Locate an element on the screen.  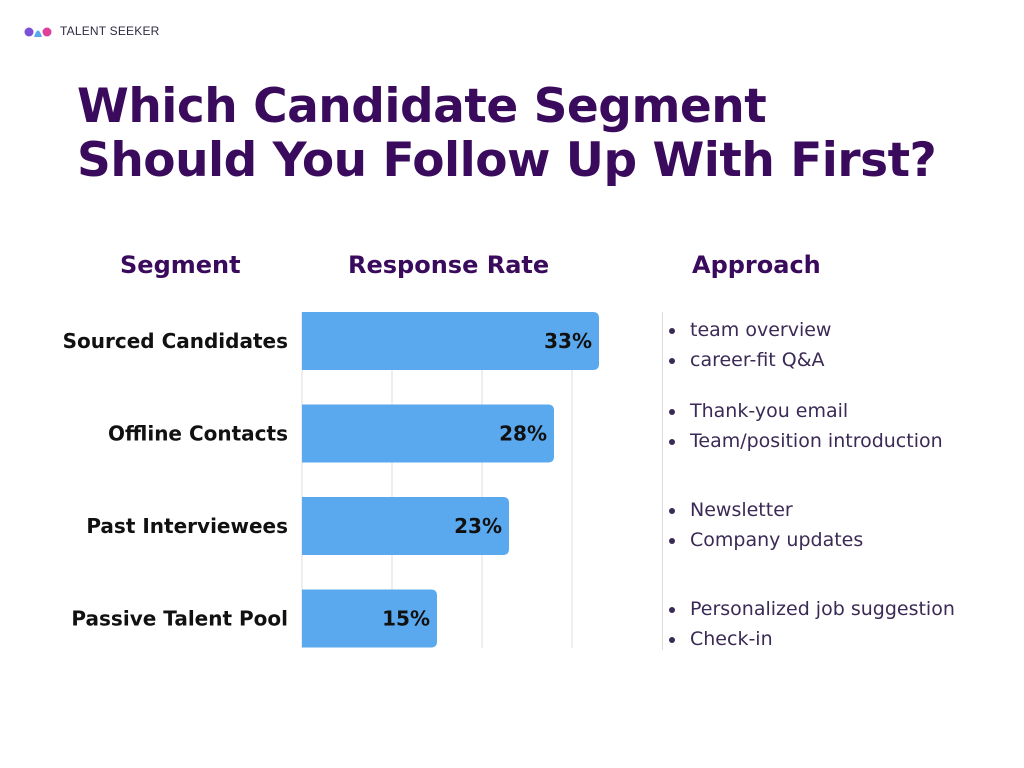
approach-list-past: Newsletter Company updates is located at coordinates (765, 525).